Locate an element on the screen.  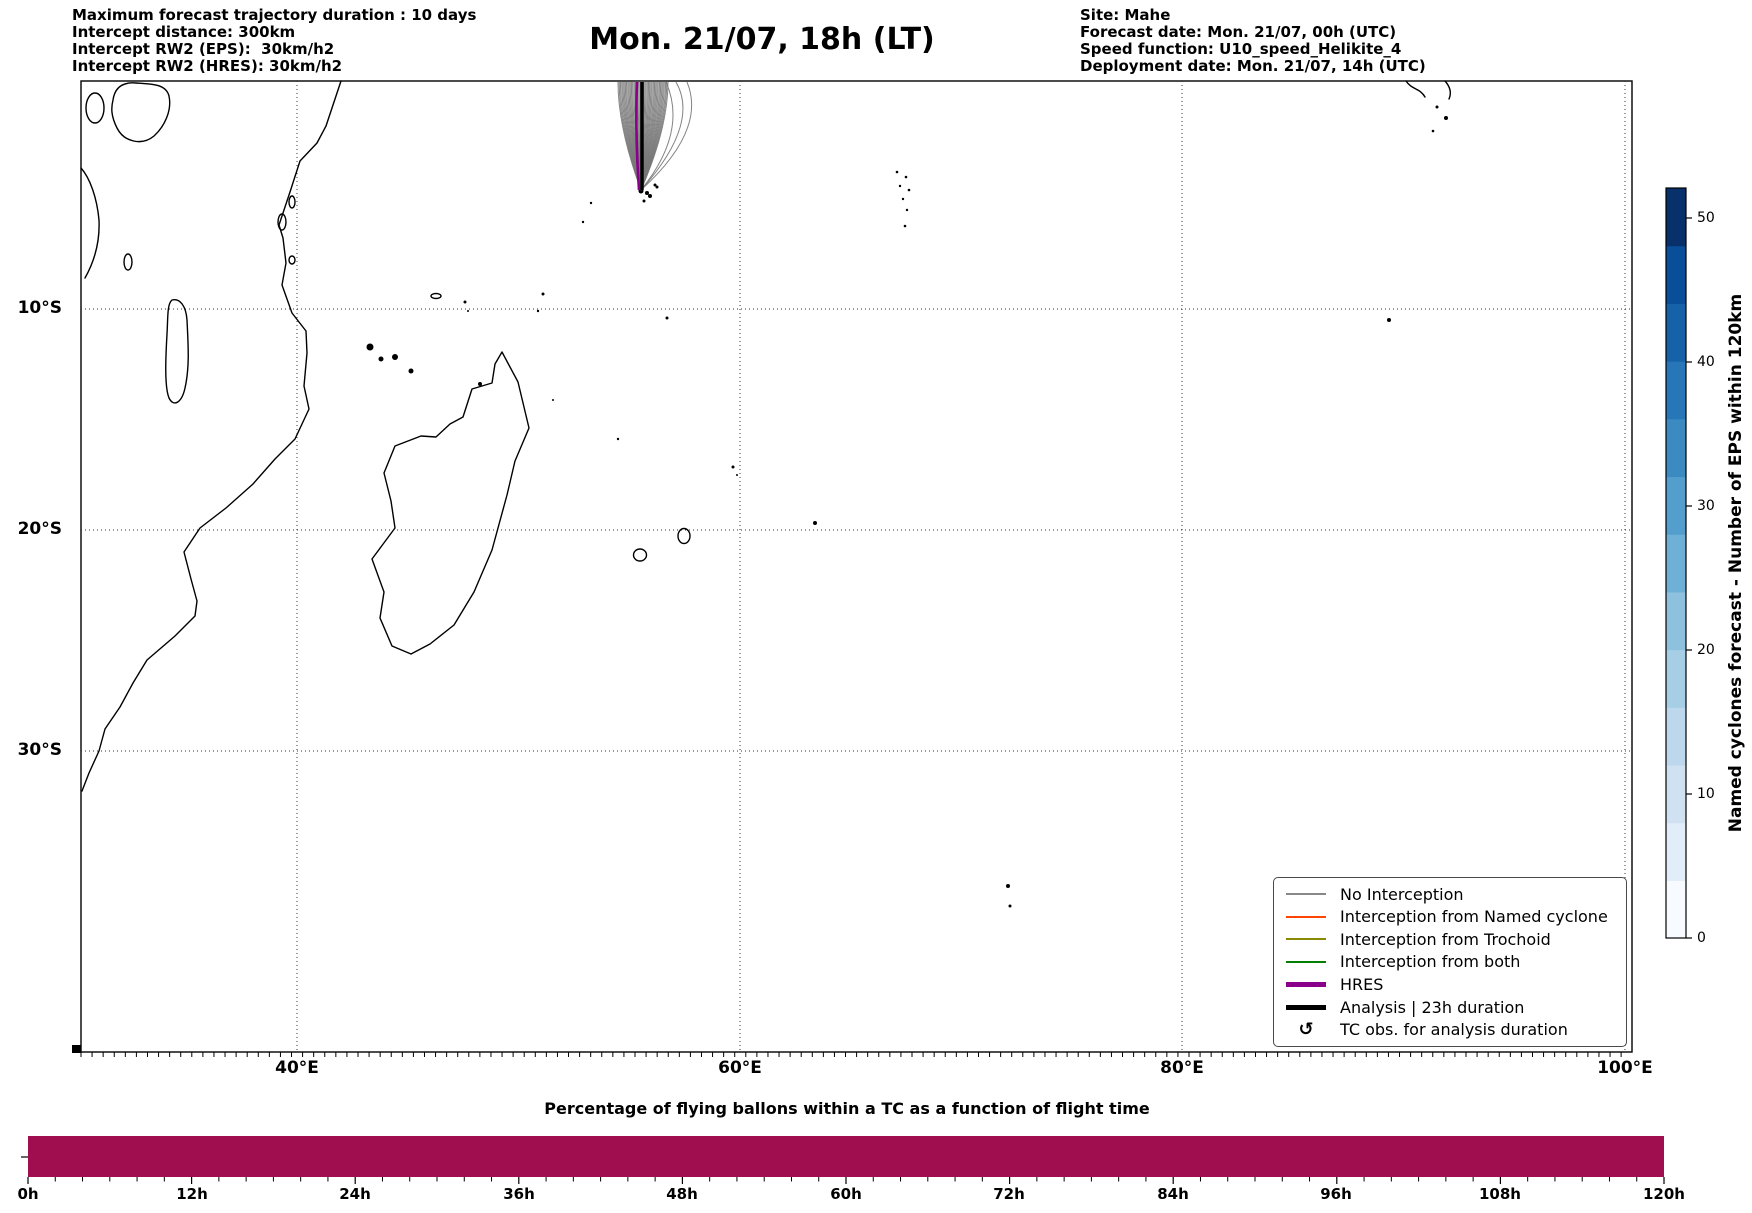
y-tick-30s: 30°S is located at coordinates (39, 750).